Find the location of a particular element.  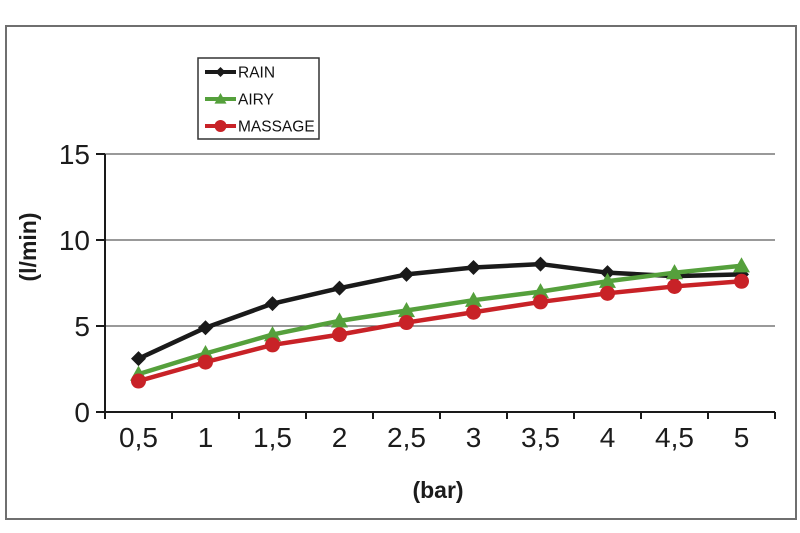

rain-line is located at coordinates (440, 311).